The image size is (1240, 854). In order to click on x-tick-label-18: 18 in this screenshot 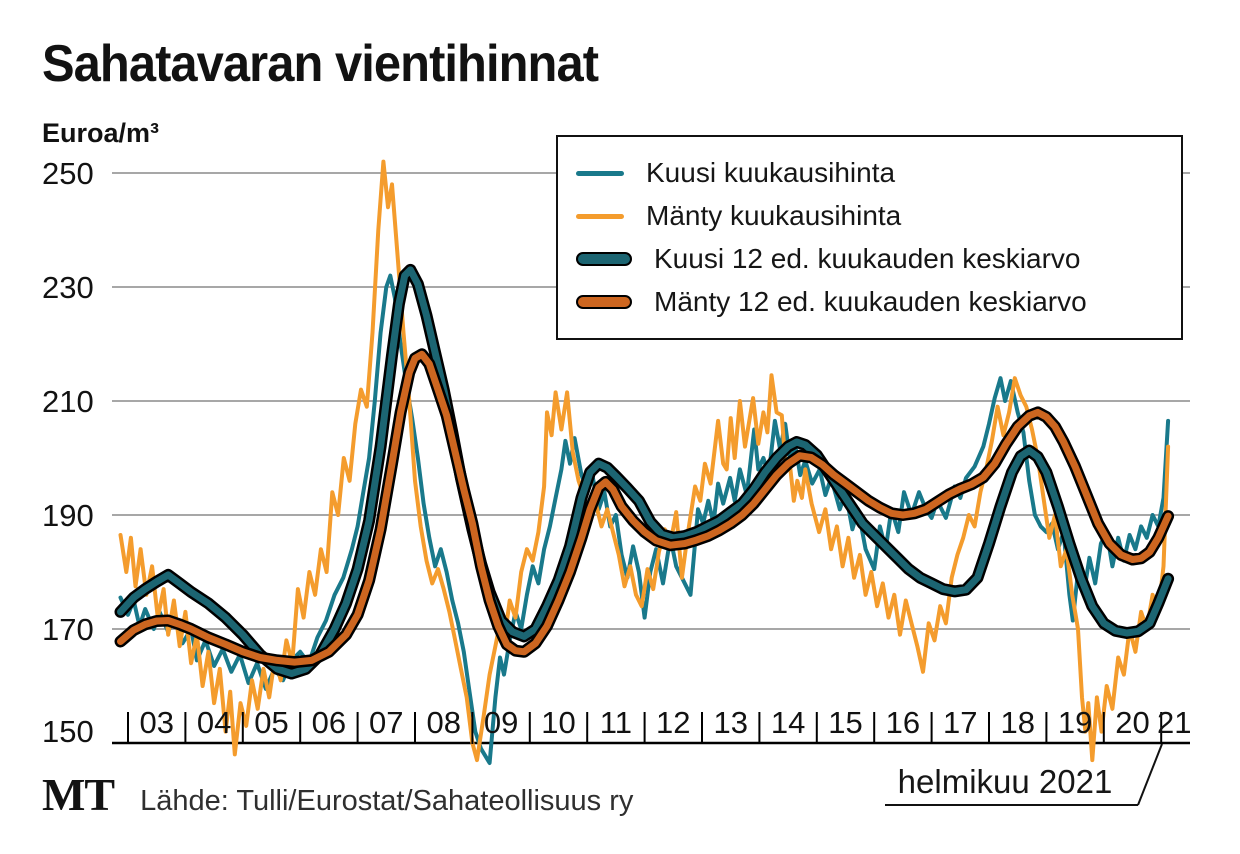, I will do `click(1017, 722)`.